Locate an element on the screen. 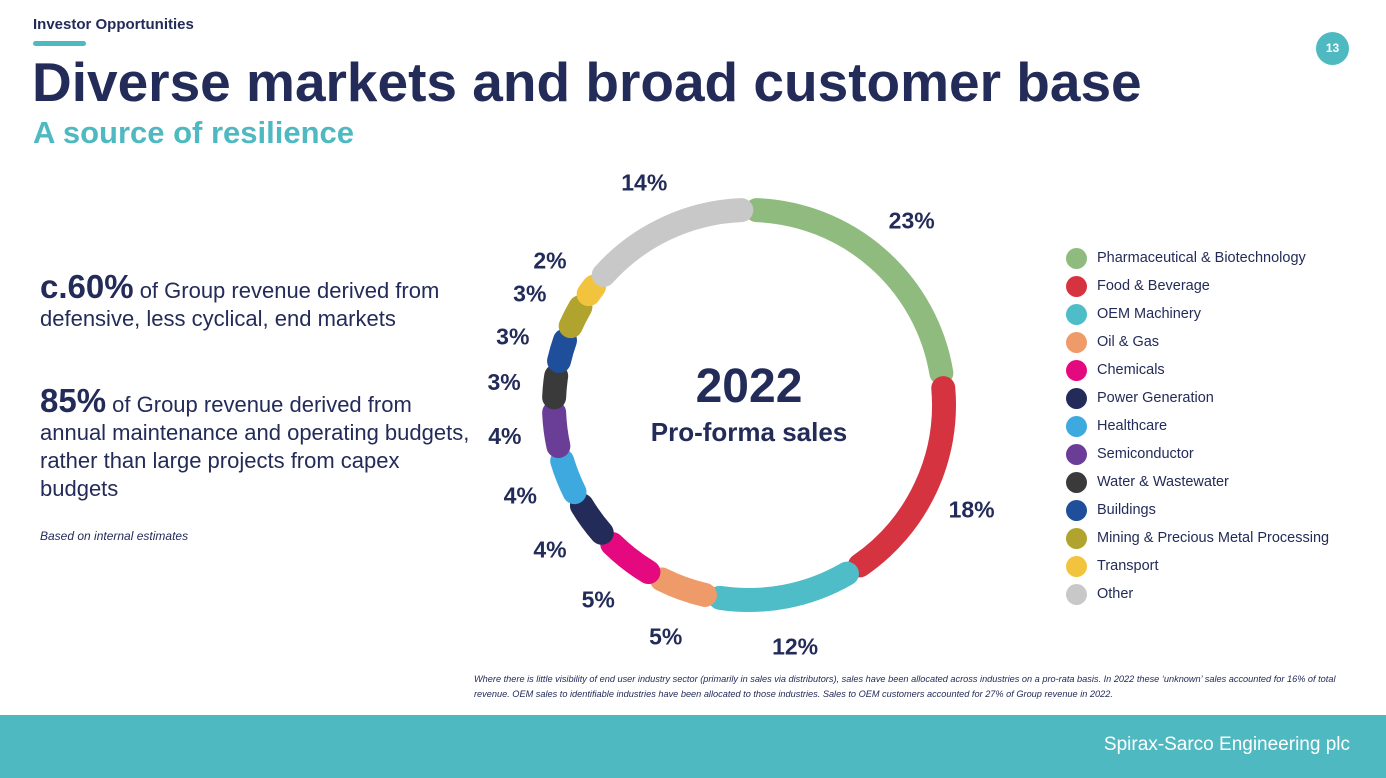 This screenshot has width=1386, height=778. legend-item-water-wastewater: Water & Wastewater is located at coordinates (1197, 482).